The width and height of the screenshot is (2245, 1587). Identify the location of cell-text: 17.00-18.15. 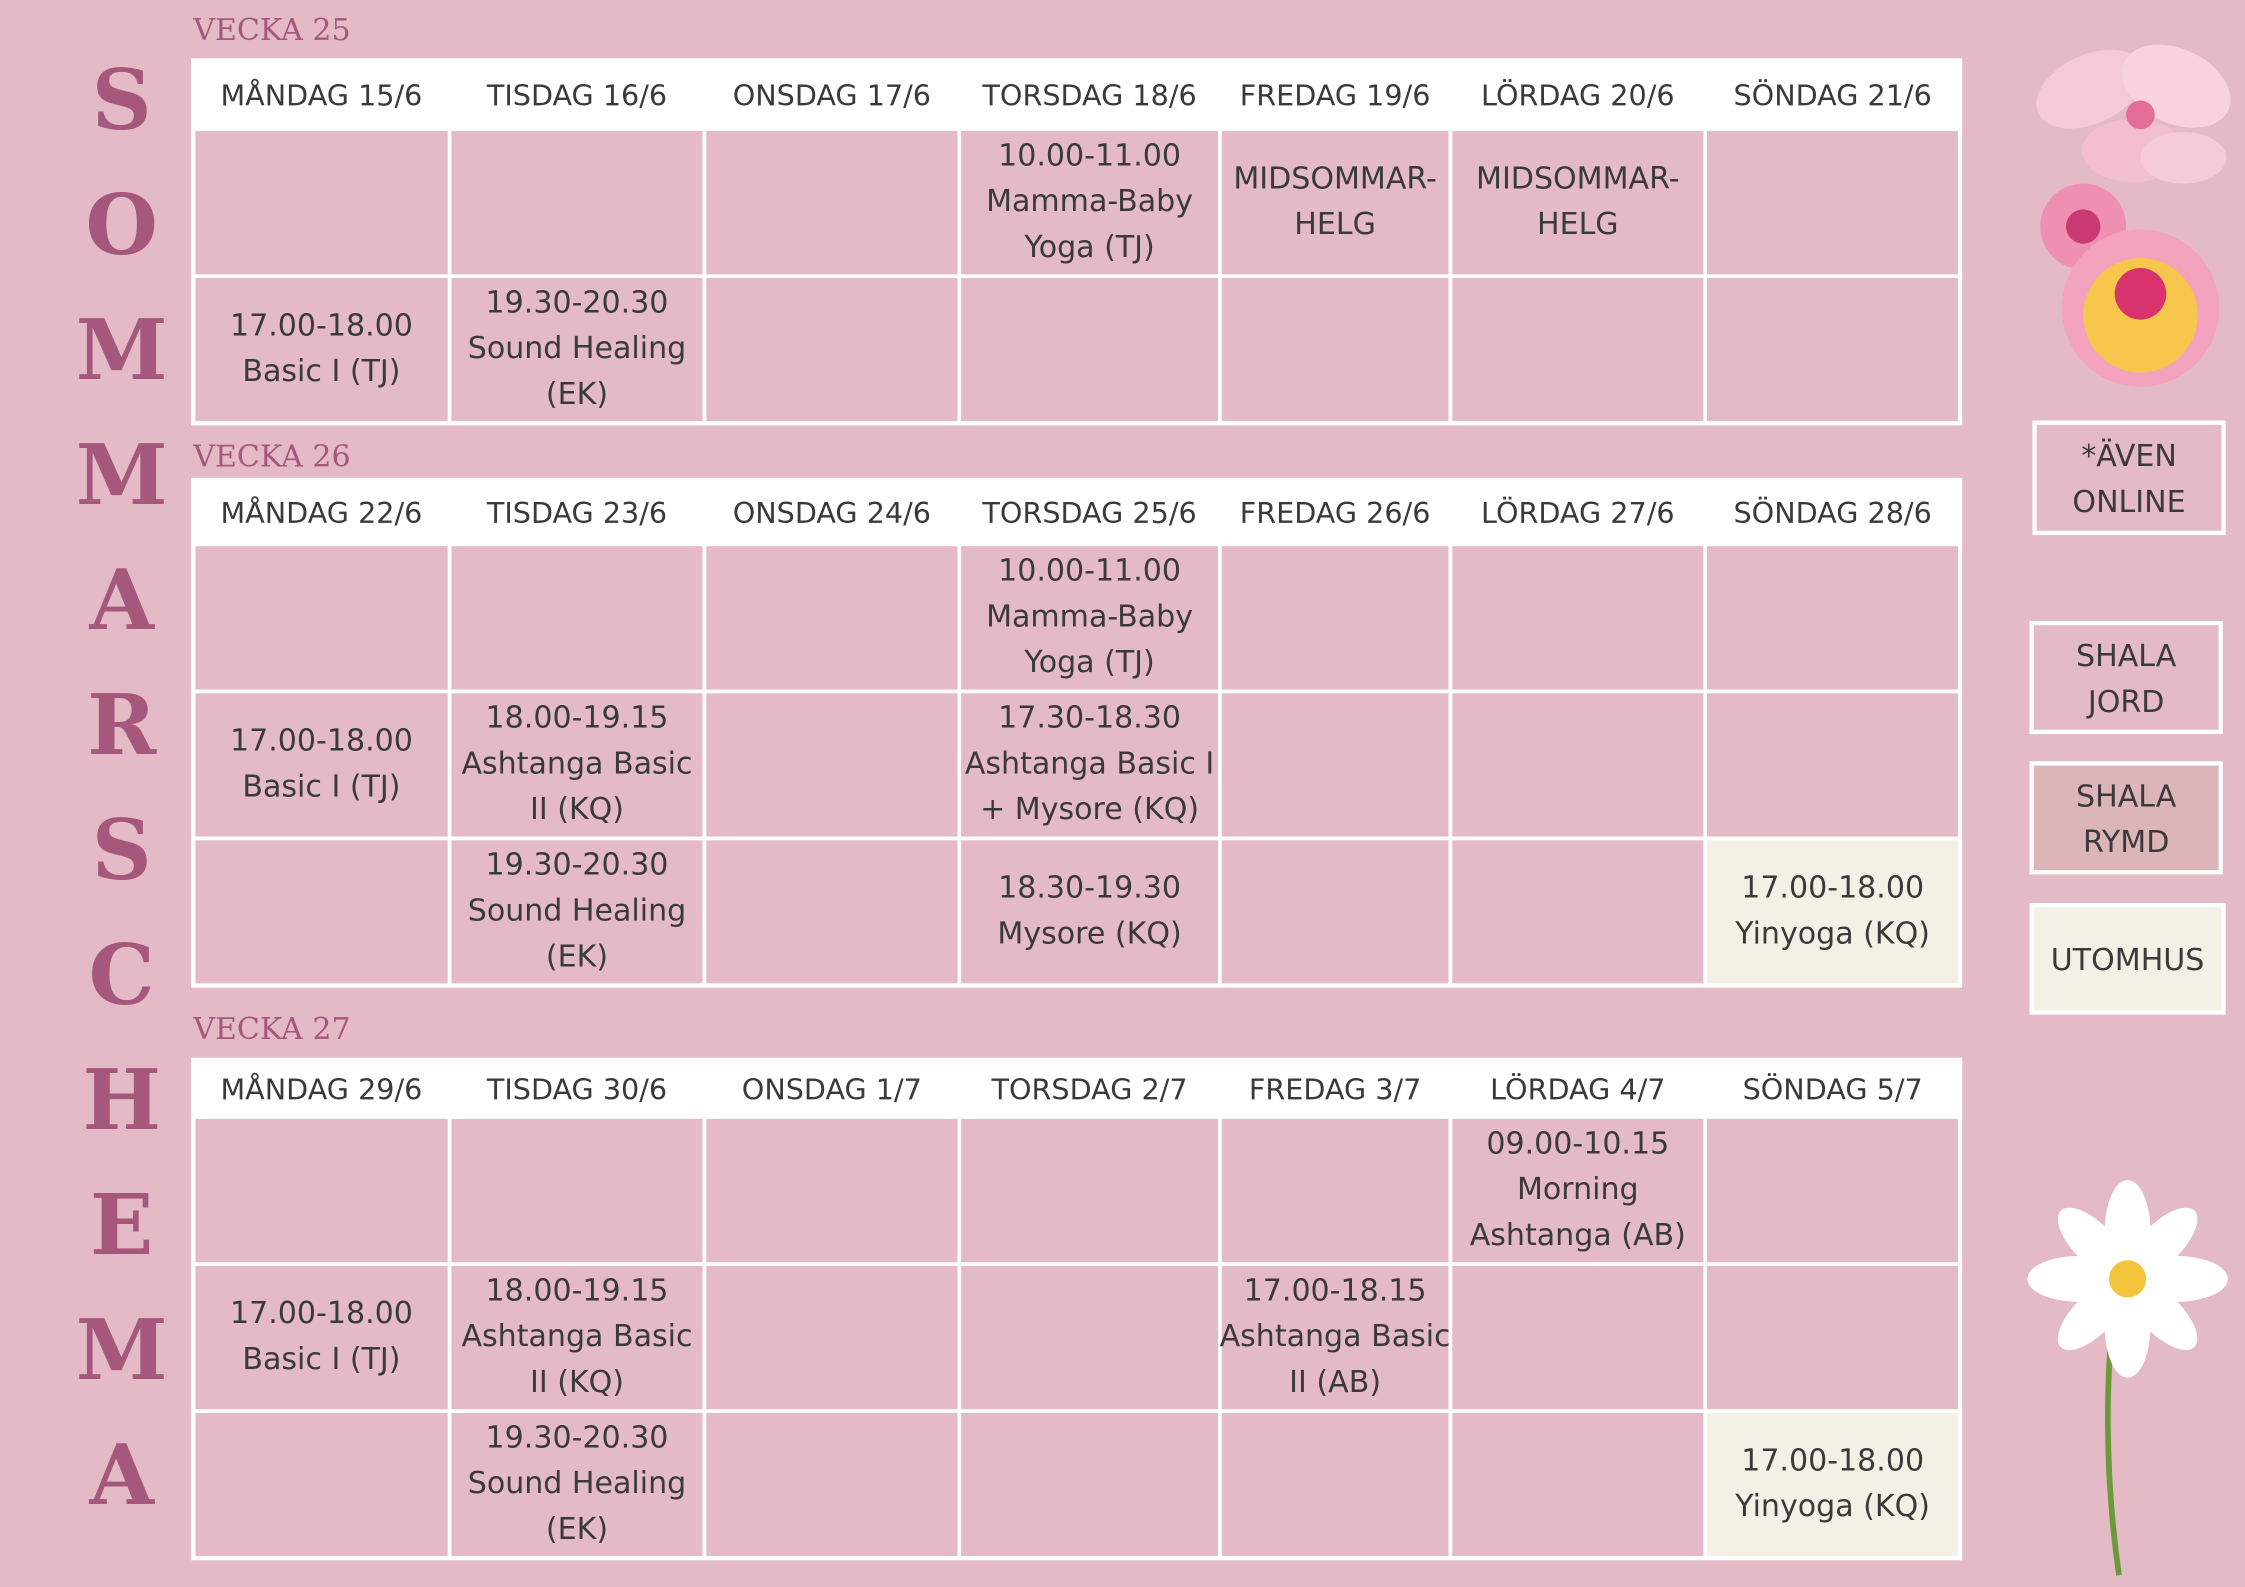
(1335, 1290).